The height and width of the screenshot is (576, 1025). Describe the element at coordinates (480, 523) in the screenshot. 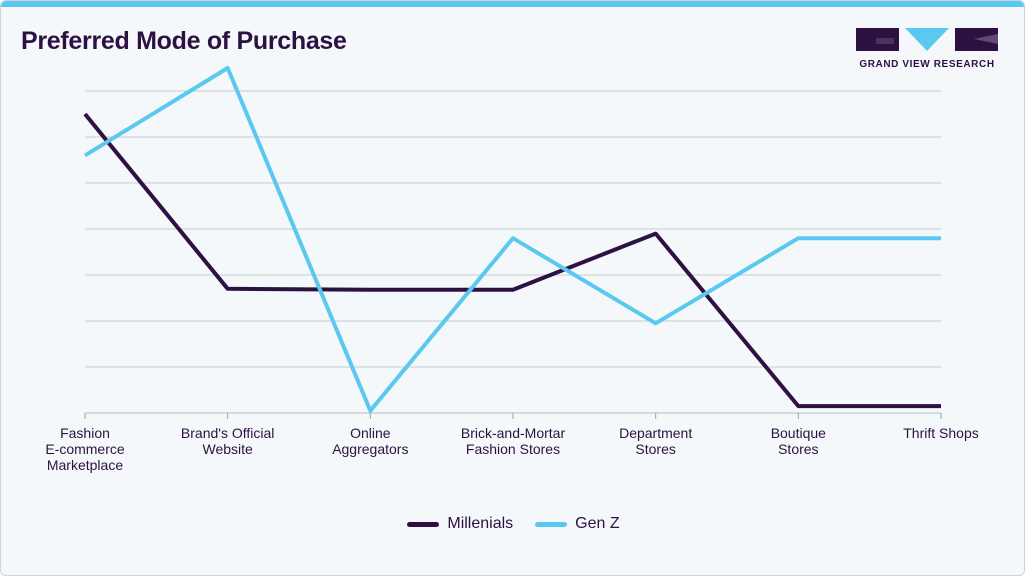

I see `legend-label-millenials: Millenials` at that location.